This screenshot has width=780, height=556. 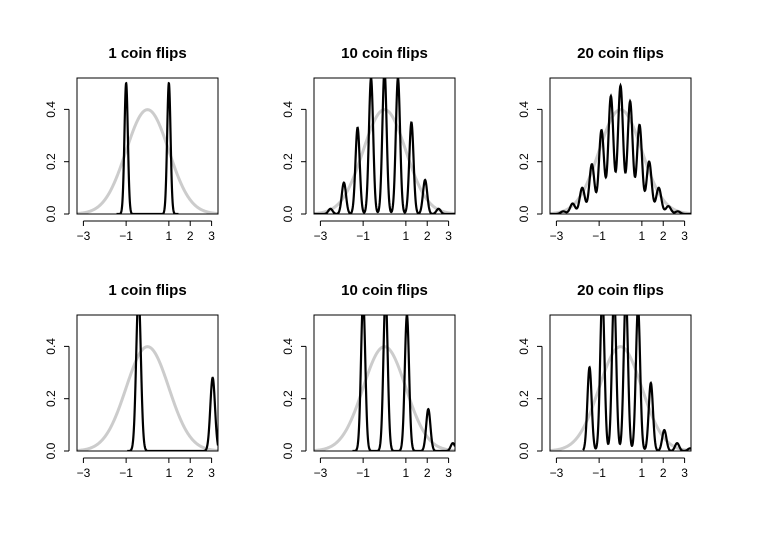 I want to click on panel-2: 10 coin flips −3 −1 1 2 3 0.0 0.2 0.4, so click(x=368, y=144).